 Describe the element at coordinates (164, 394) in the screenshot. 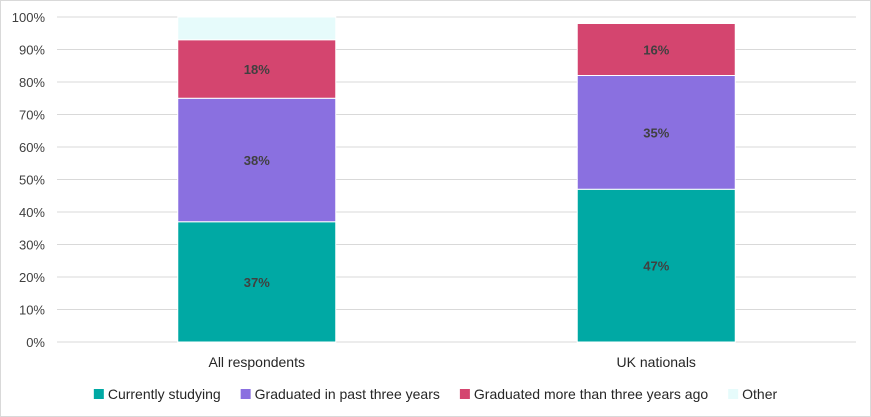

I see `legend-label: Currently studying` at that location.